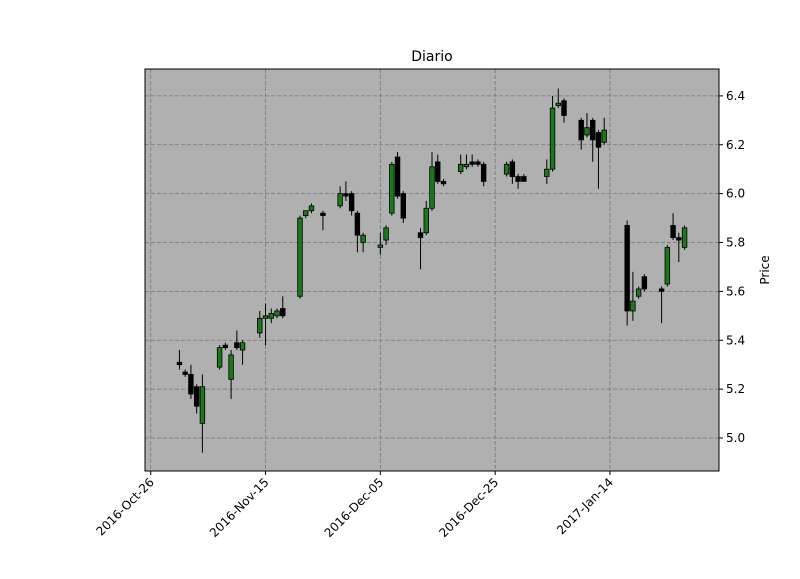 The image size is (800, 579). Describe the element at coordinates (735, 243) in the screenshot. I see `y-tick-label: 5.8` at that location.